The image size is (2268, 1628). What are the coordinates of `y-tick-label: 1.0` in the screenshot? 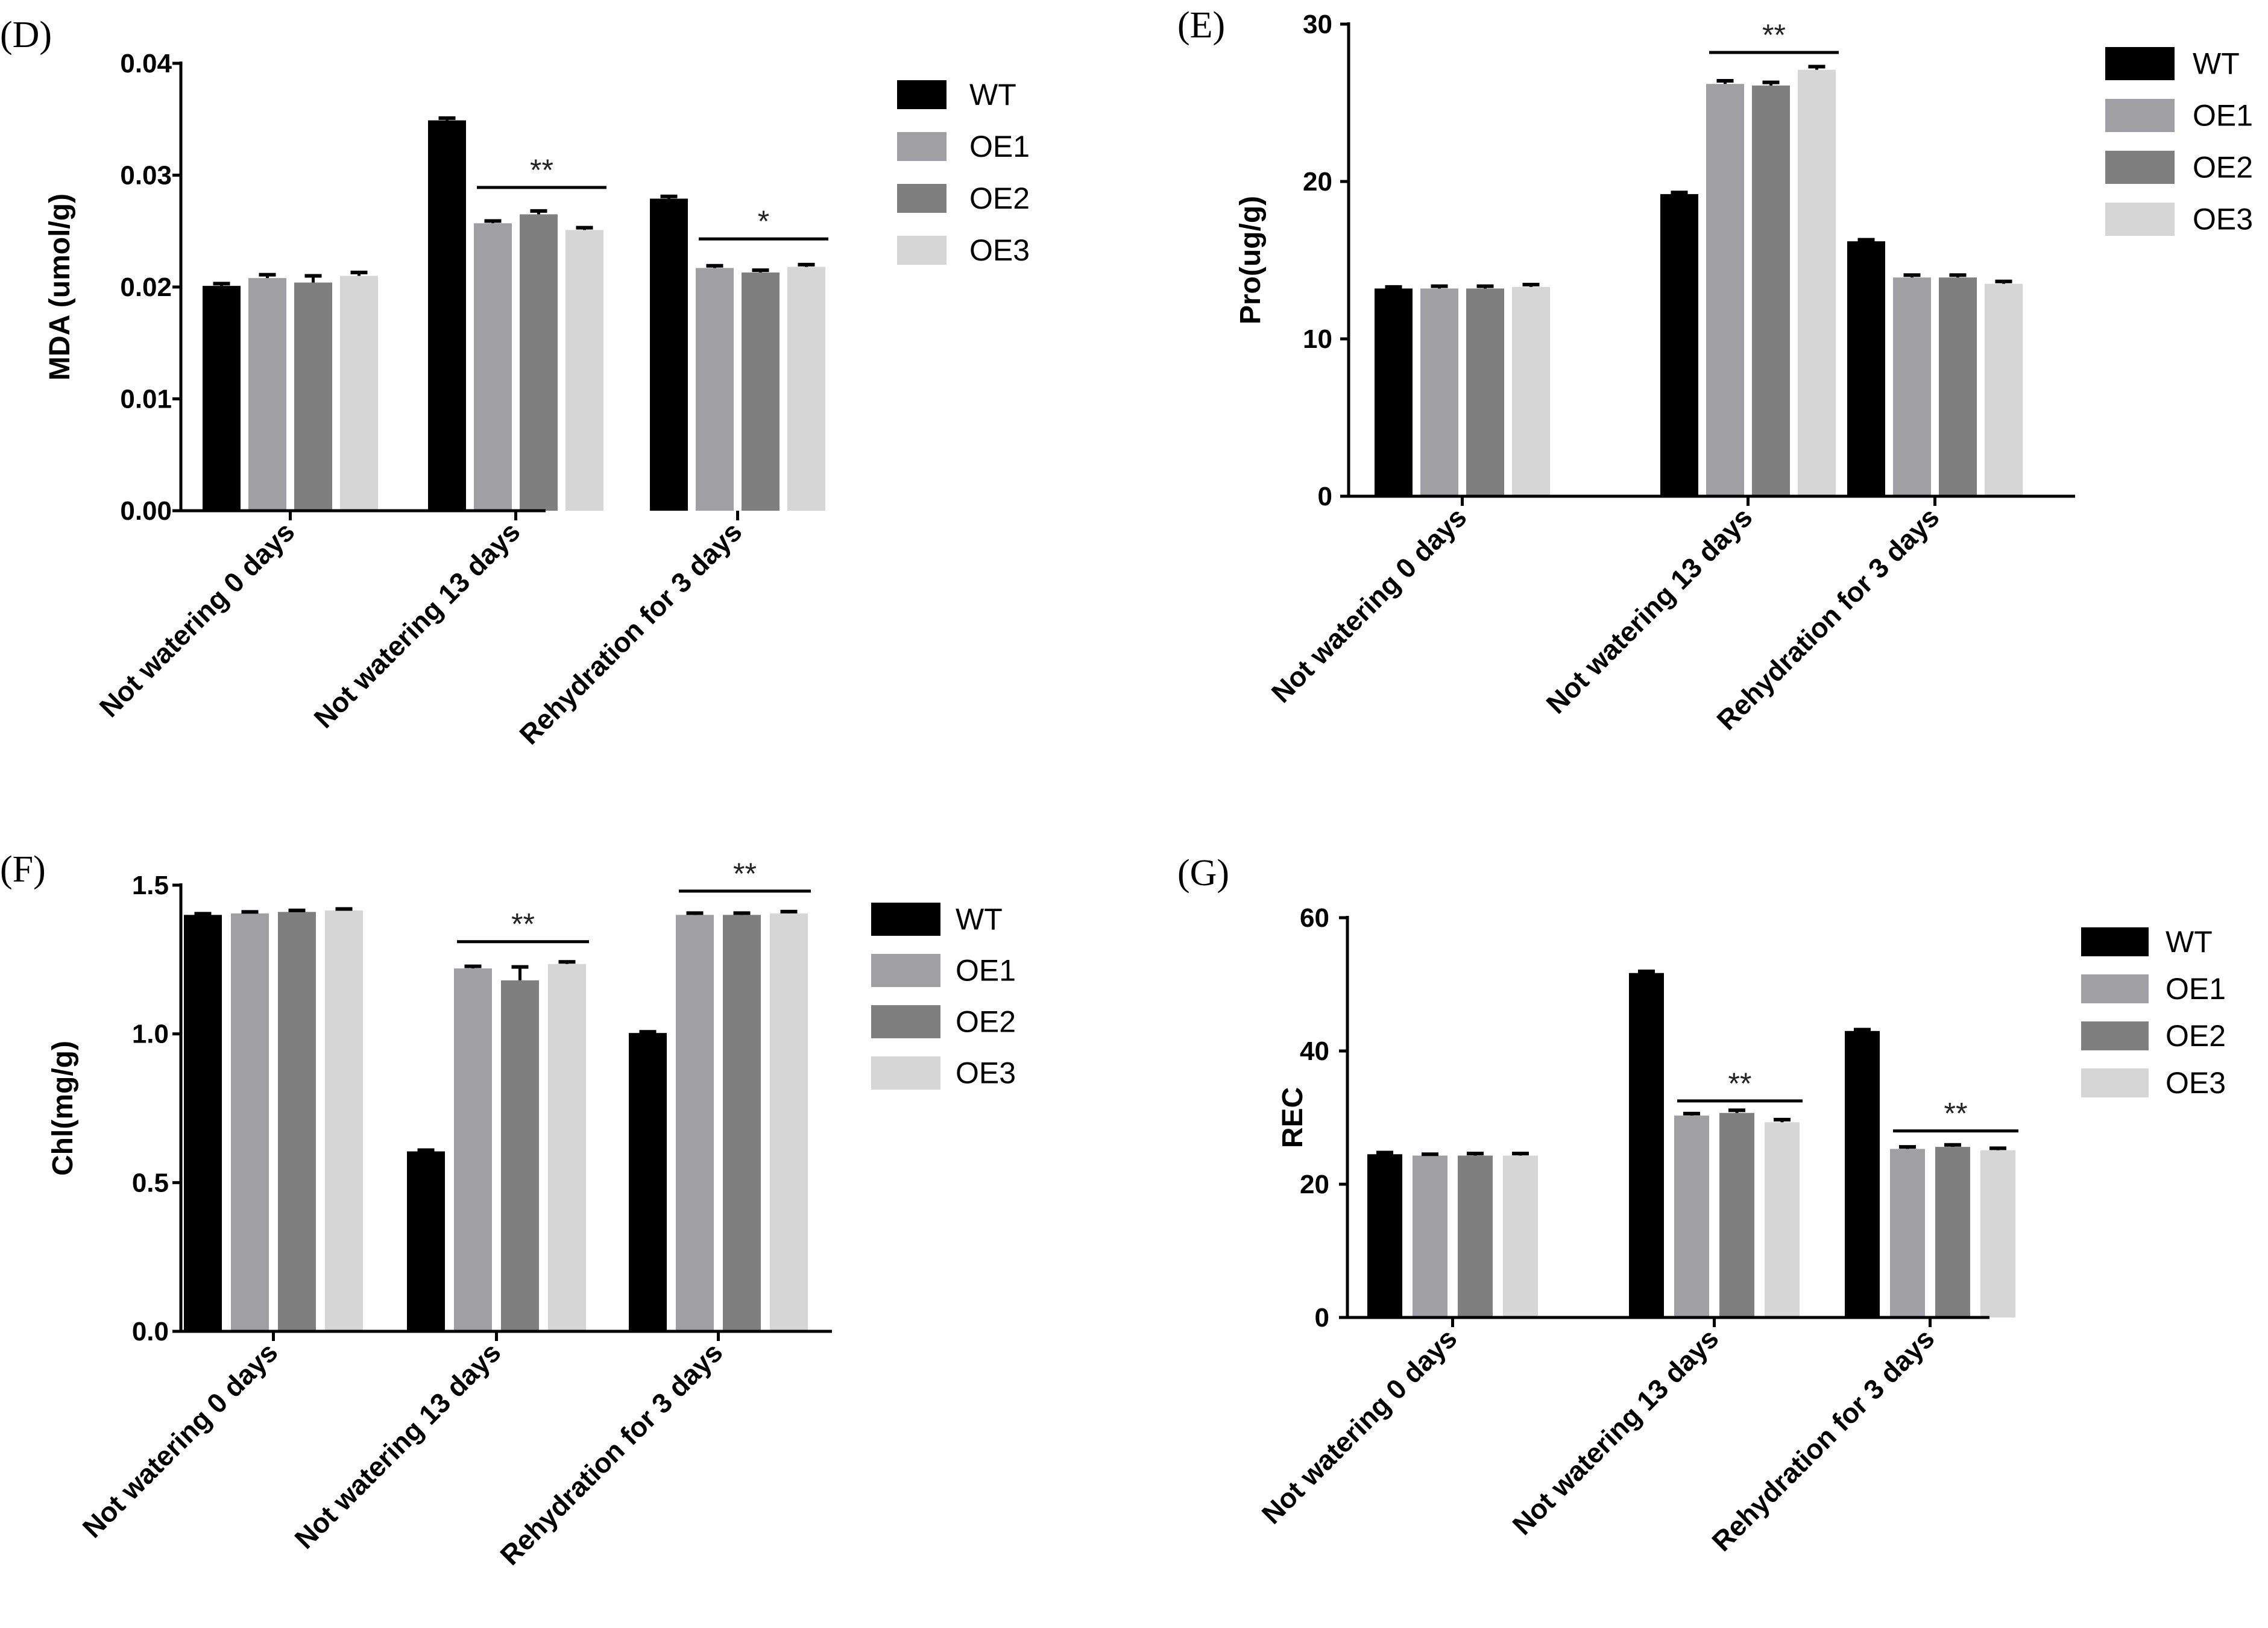 It's located at (151, 1034).